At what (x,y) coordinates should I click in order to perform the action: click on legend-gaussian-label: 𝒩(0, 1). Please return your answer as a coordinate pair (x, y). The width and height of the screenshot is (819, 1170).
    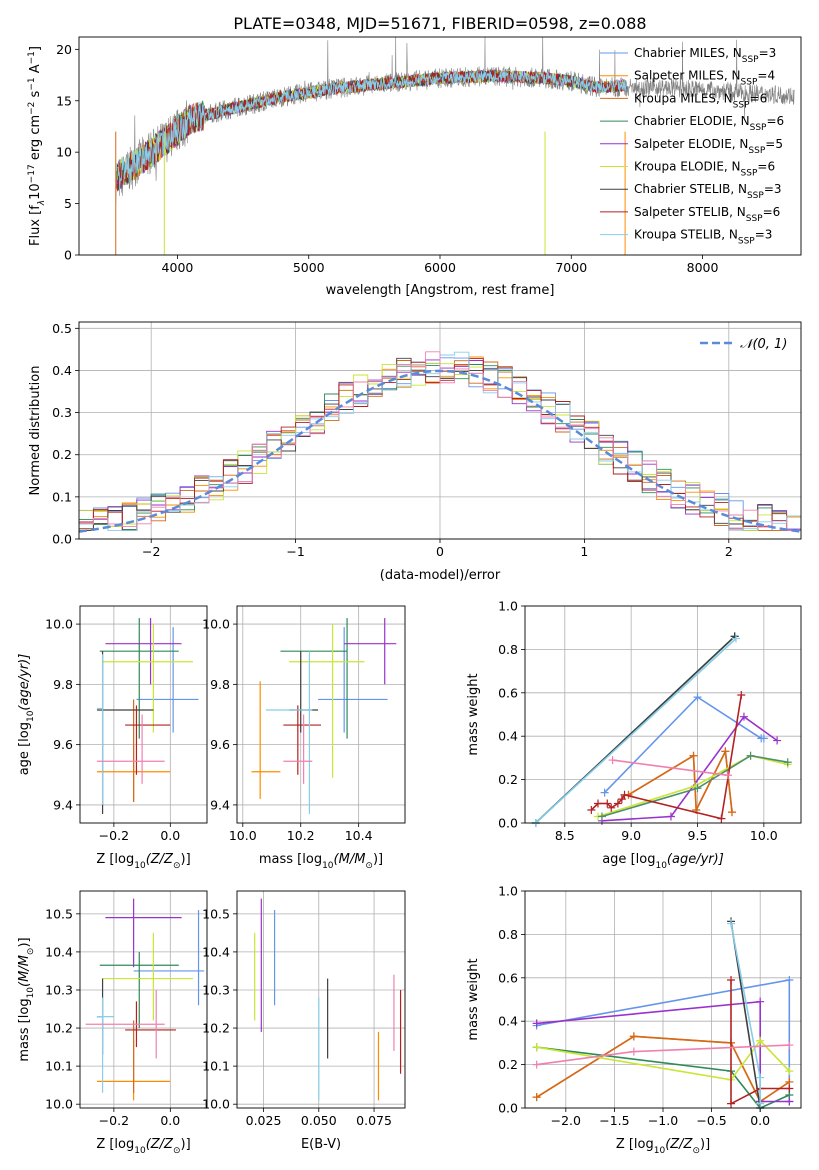
    Looking at the image, I should click on (763, 344).